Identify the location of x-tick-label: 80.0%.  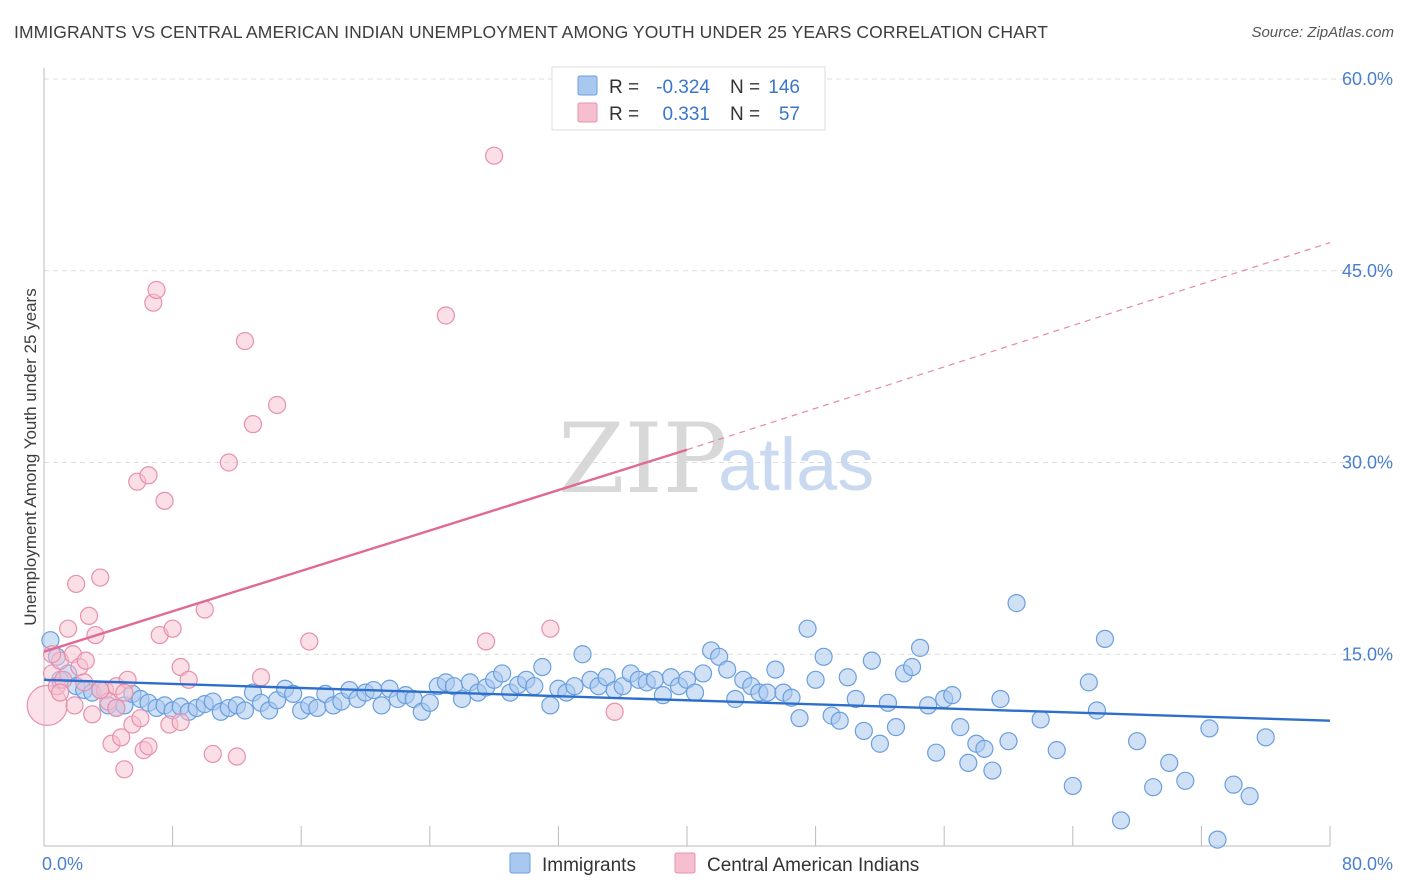
(1367, 864).